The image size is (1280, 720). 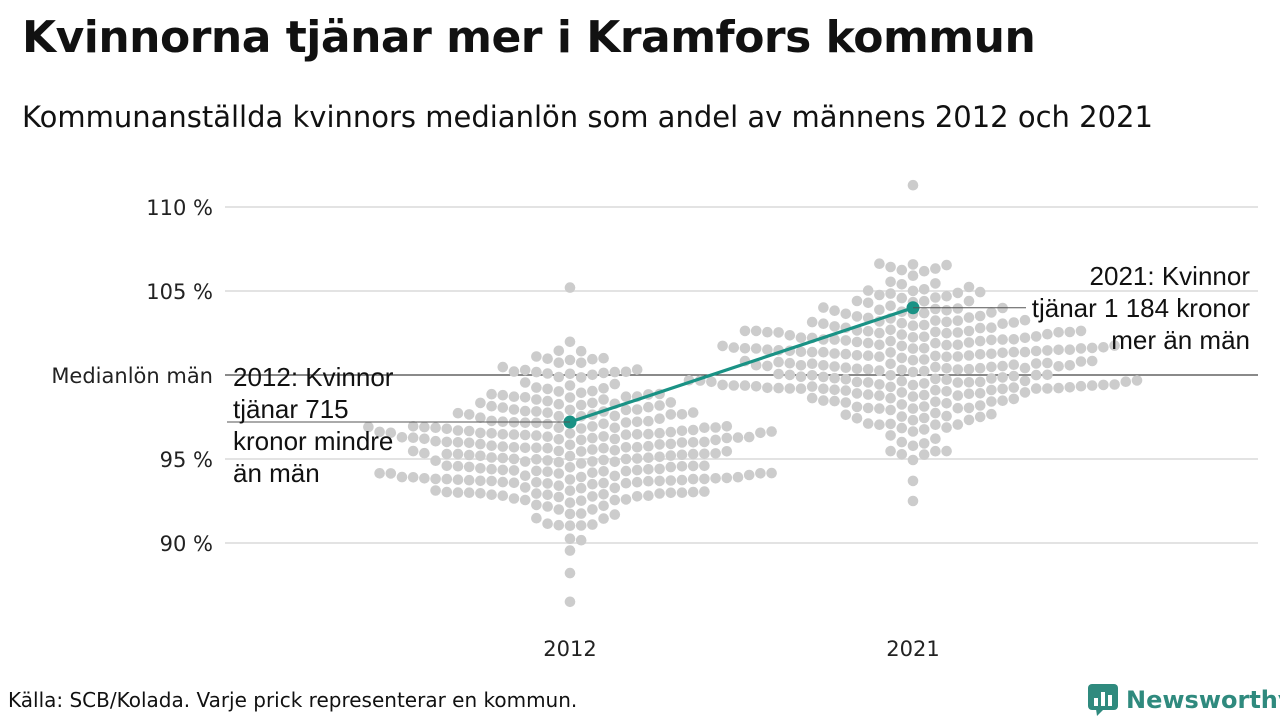 I want to click on annotation-line: tjänar 1 184 kronor, so click(x=1141, y=308).